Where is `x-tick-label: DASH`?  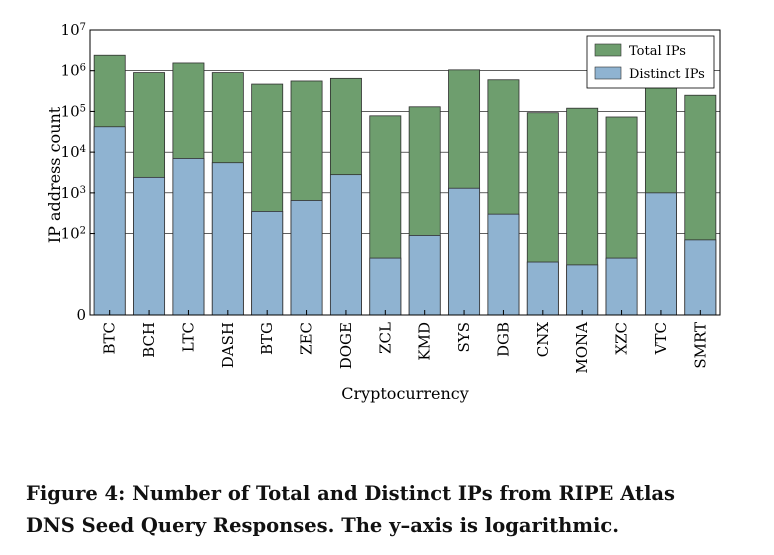 x-tick-label: DASH is located at coordinates (228, 345).